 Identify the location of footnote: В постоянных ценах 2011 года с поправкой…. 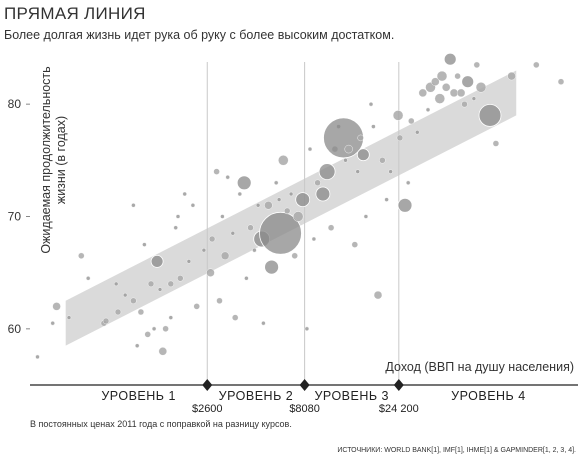
(161, 424).